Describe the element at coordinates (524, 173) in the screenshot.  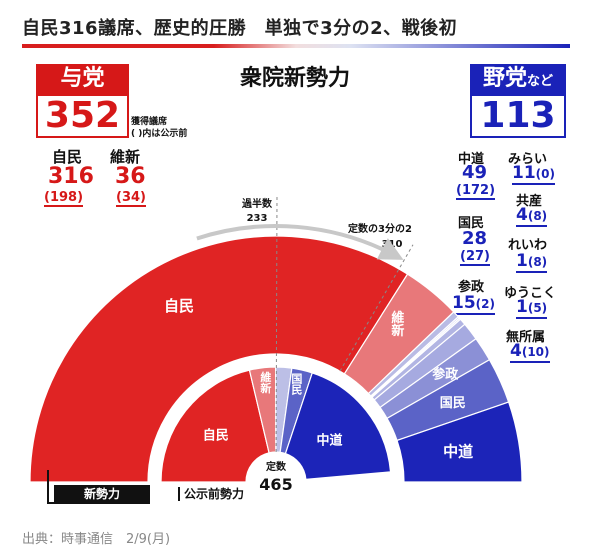
I see `opposition-party-seats: 11` at that location.